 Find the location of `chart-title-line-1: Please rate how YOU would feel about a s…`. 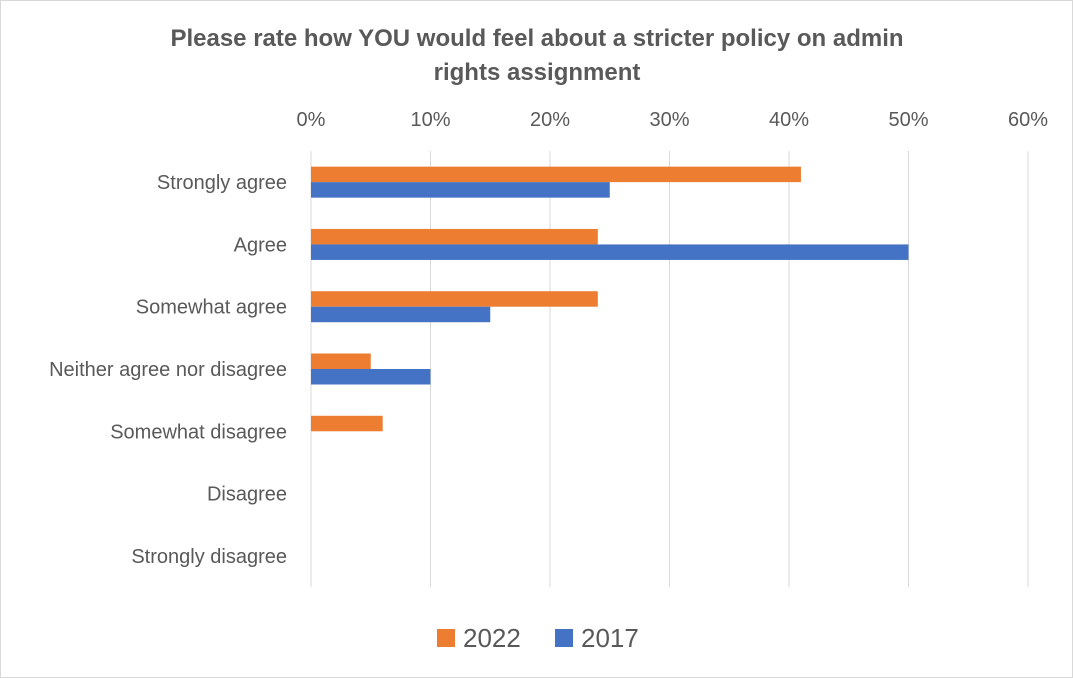

chart-title-line-1: Please rate how YOU would feel about a s… is located at coordinates (536, 38).